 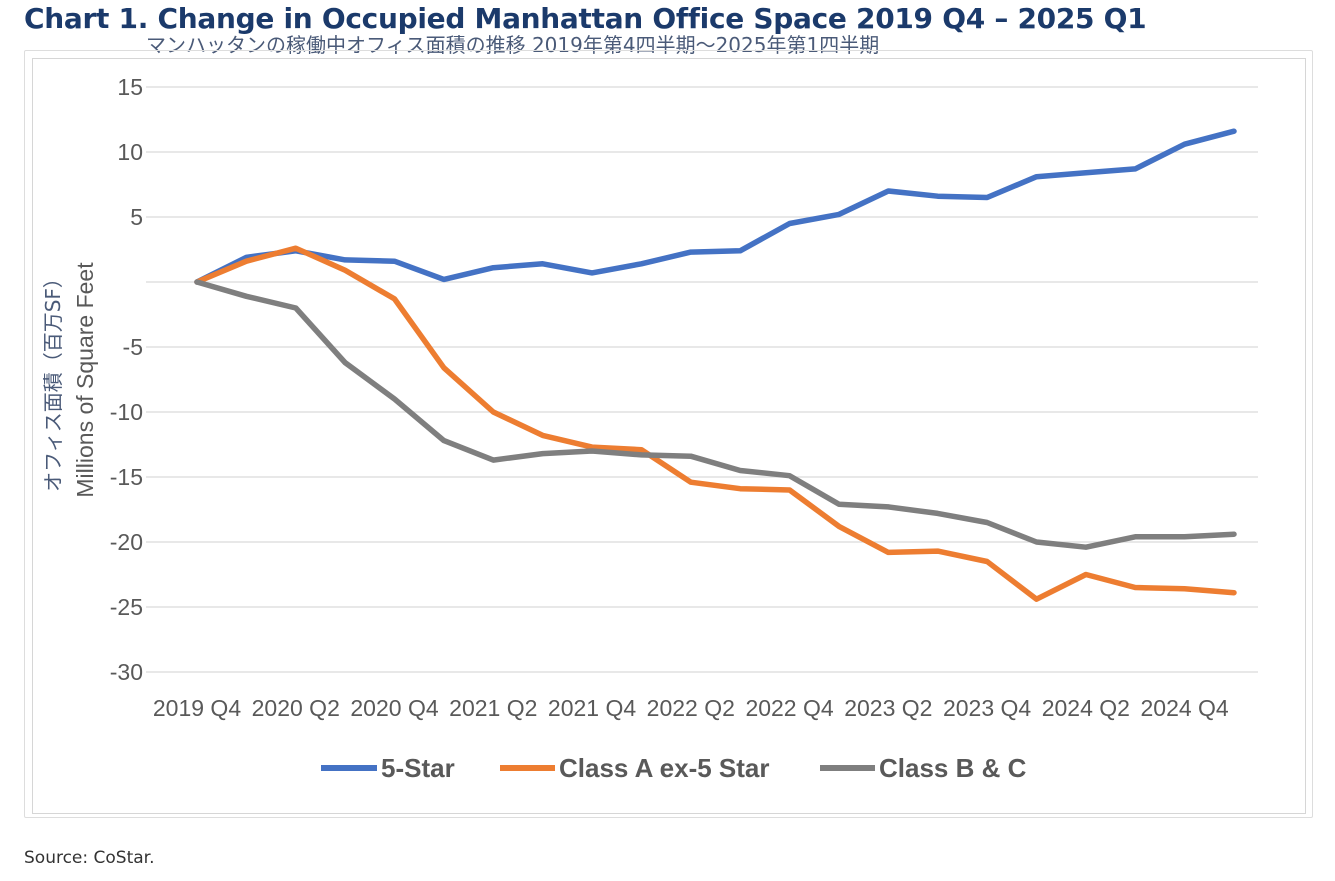 I want to click on y-tick-label: -5, so click(x=133, y=347).